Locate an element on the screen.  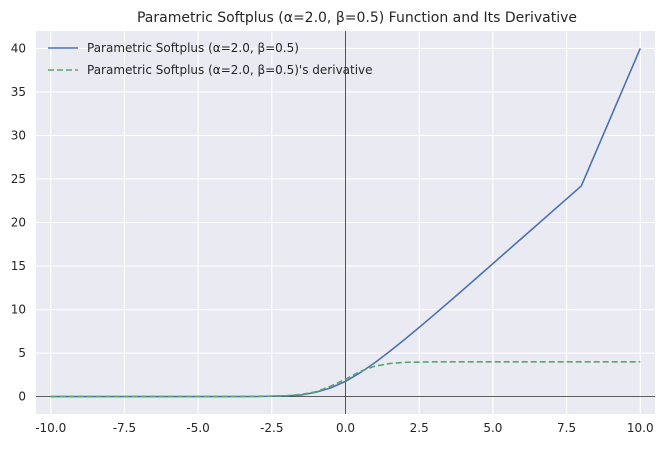
y-tick-labels: 0 5 10 15 20 25 30 35 40 is located at coordinates (18, 222).